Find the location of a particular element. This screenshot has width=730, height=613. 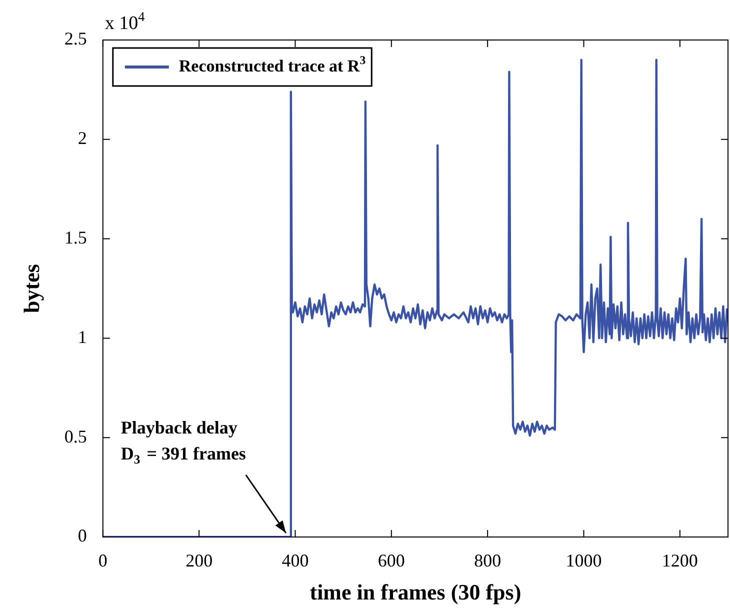

x-tick-label: 600 is located at coordinates (391, 560).